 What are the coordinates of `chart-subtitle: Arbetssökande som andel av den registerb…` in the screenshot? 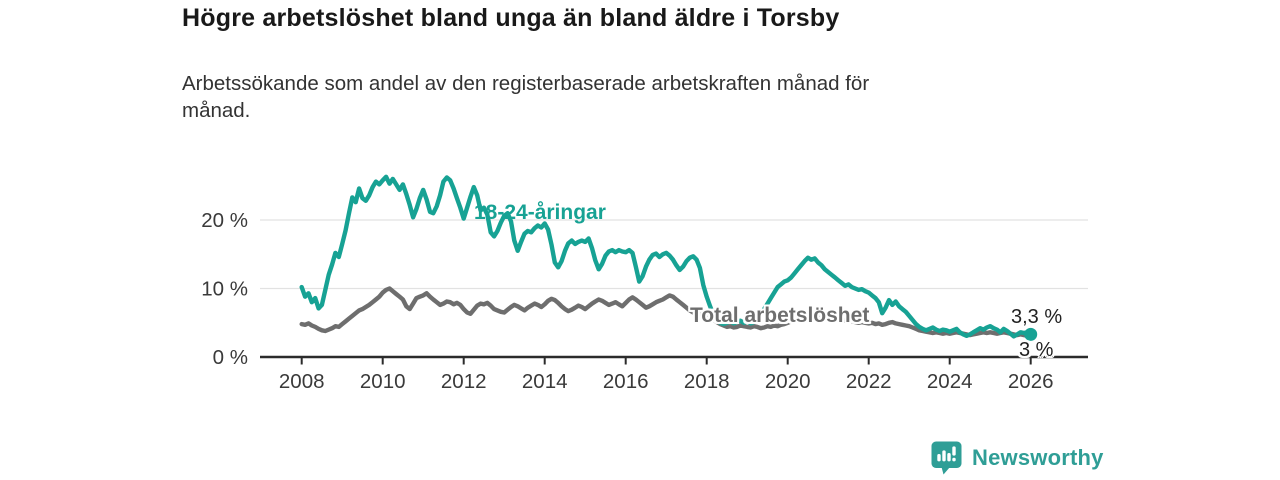 It's located at (525, 97).